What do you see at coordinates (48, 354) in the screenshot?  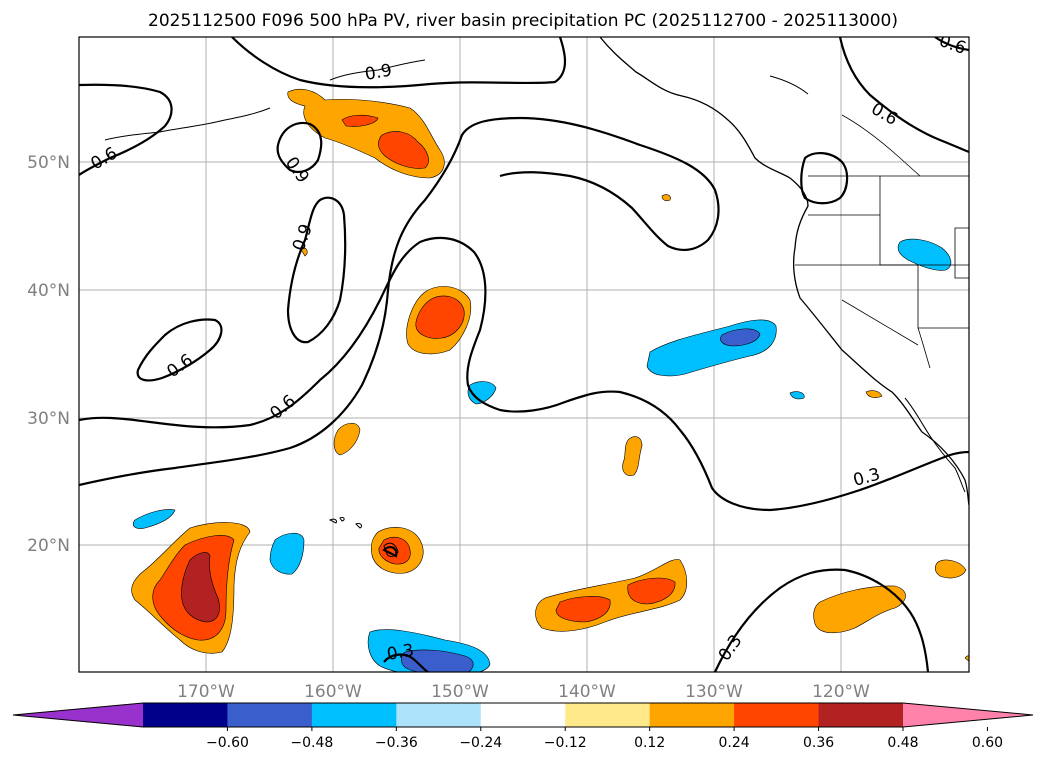 I see `lat-labels: 50°N 40°N 30°N 20°N` at bounding box center [48, 354].